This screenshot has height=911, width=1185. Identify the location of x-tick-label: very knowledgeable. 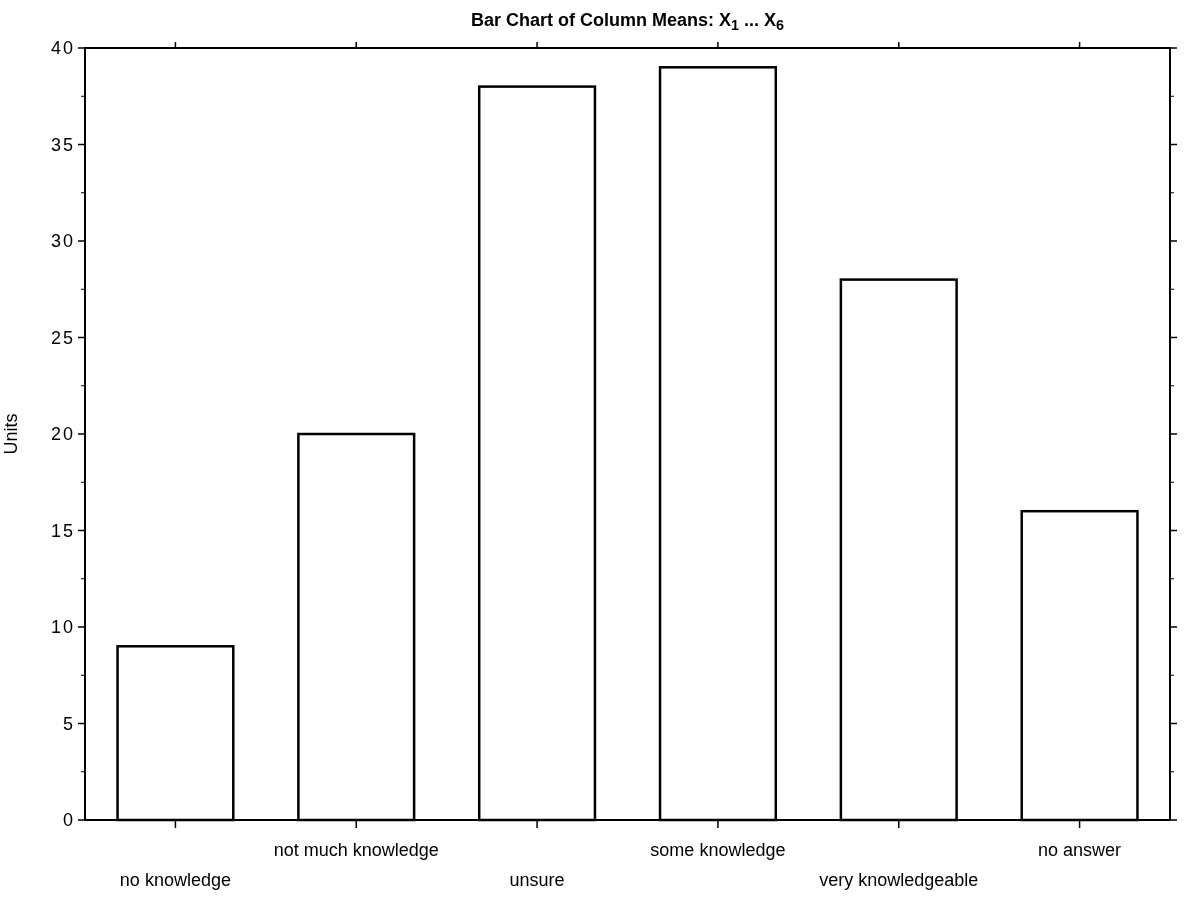
(899, 880).